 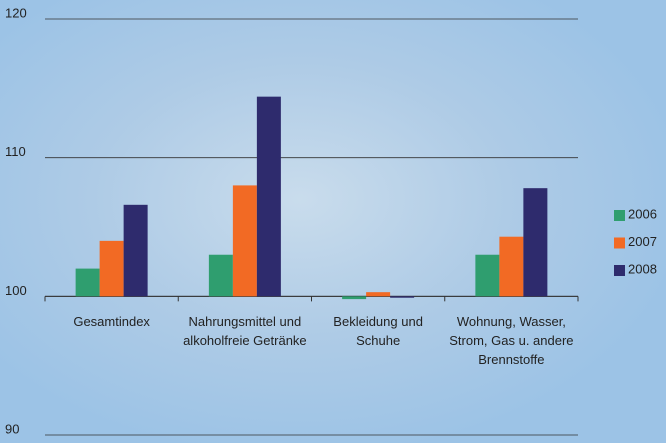 I want to click on y-tick-label: 120, so click(x=16, y=12).